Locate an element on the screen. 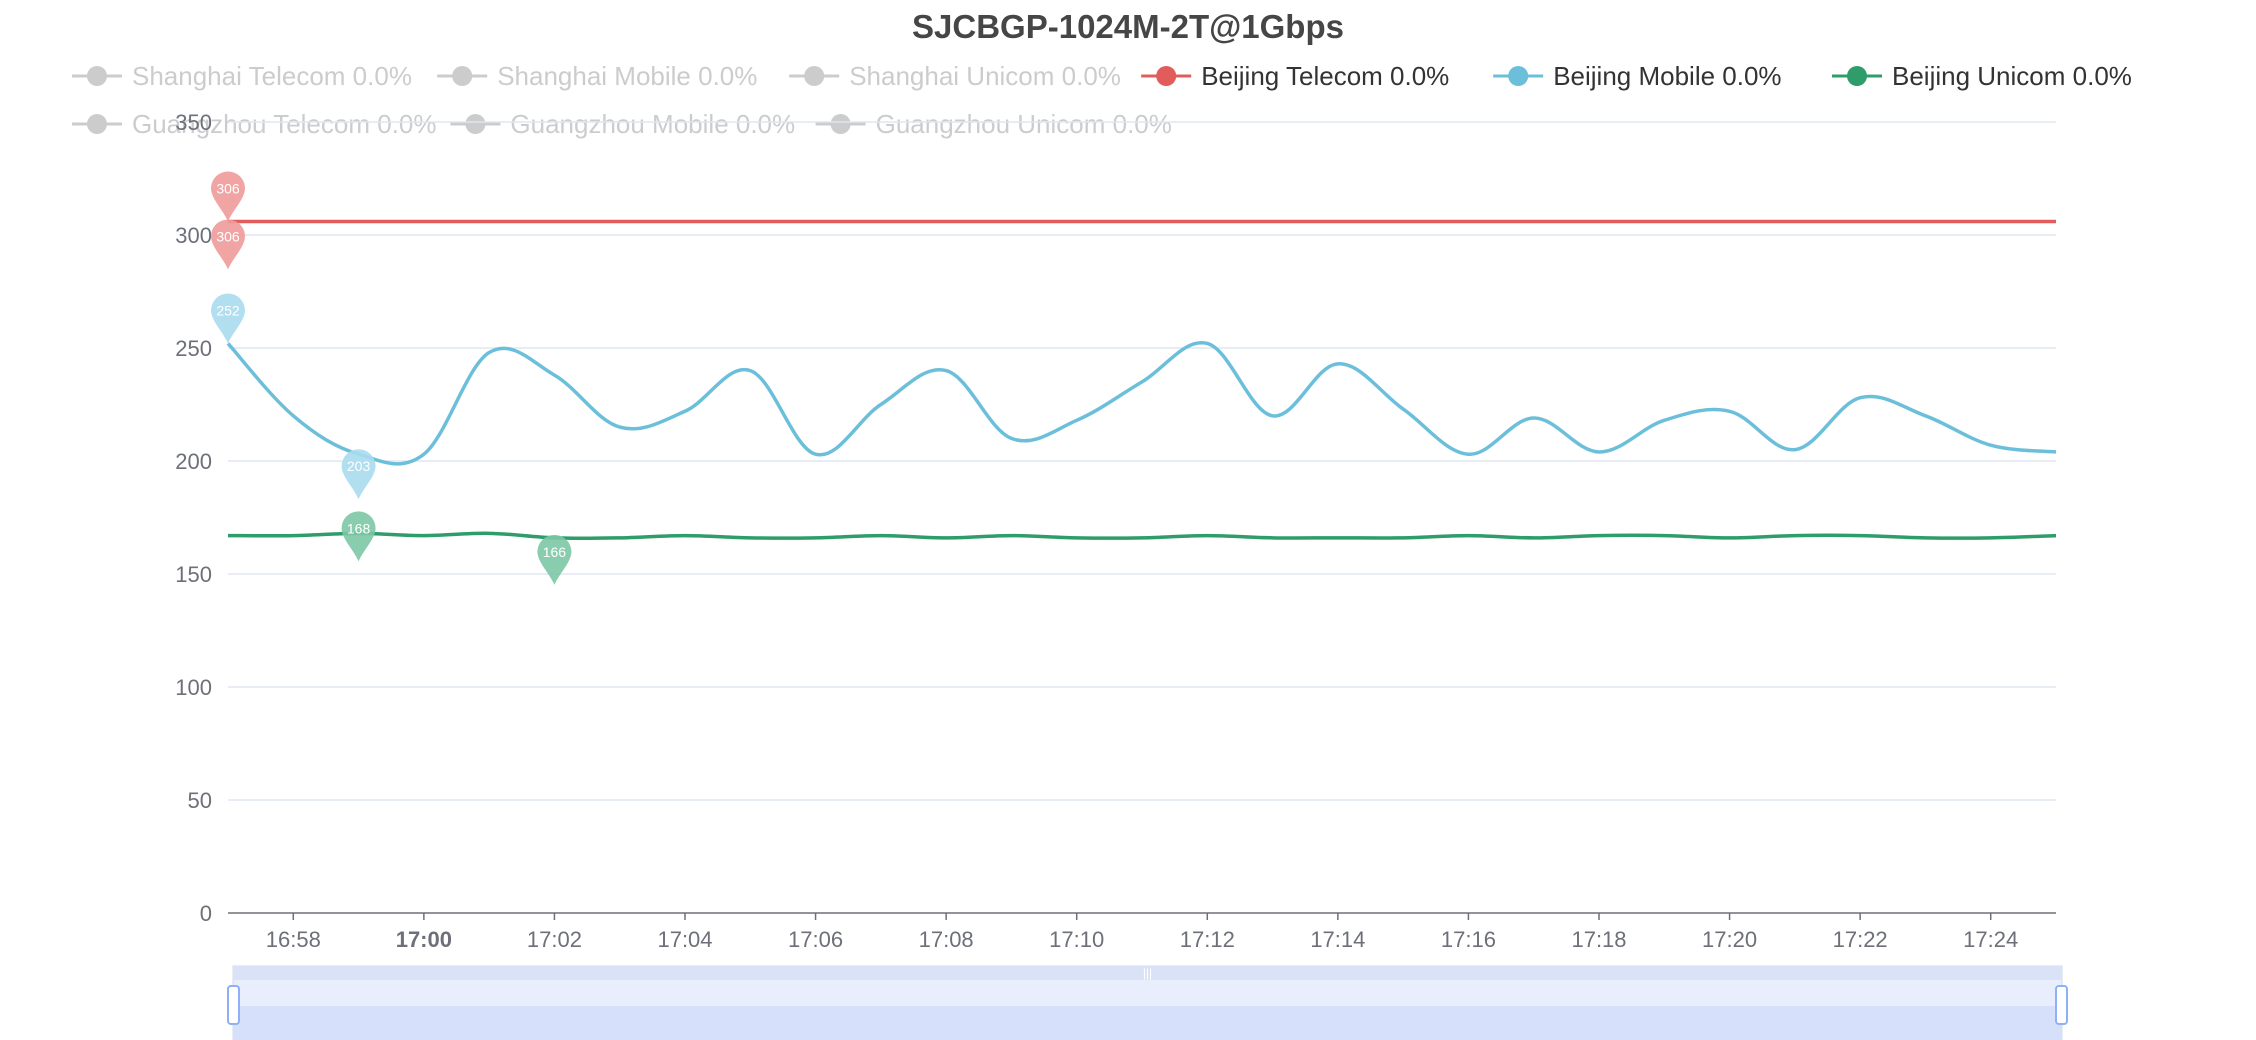 Image resolution: width=2256 pixels, height=1040 pixels. y-tick-label: 200 is located at coordinates (193, 461).